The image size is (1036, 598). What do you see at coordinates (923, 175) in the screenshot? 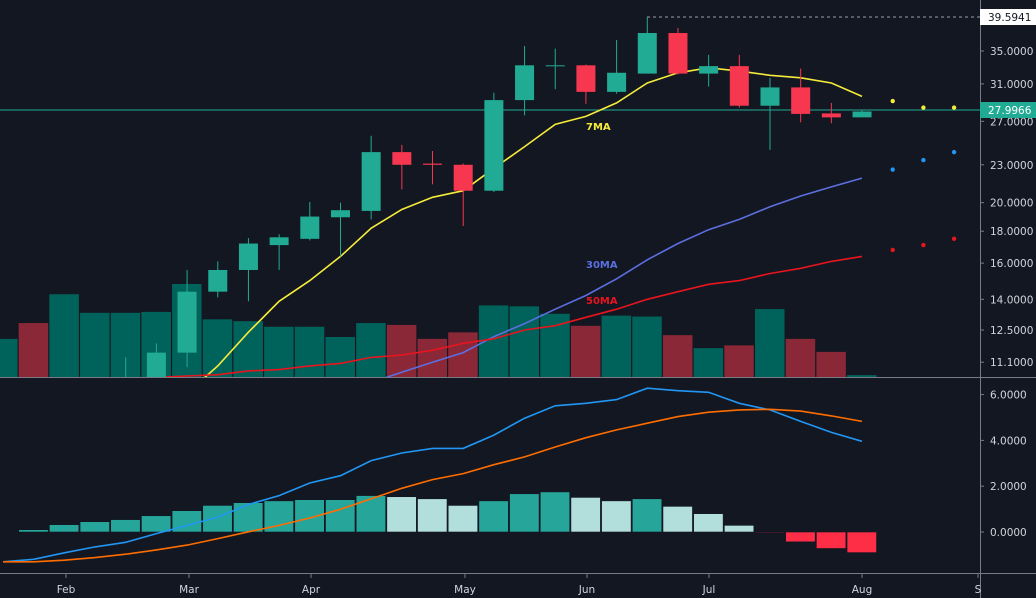
I see `ma-projections` at bounding box center [923, 175].